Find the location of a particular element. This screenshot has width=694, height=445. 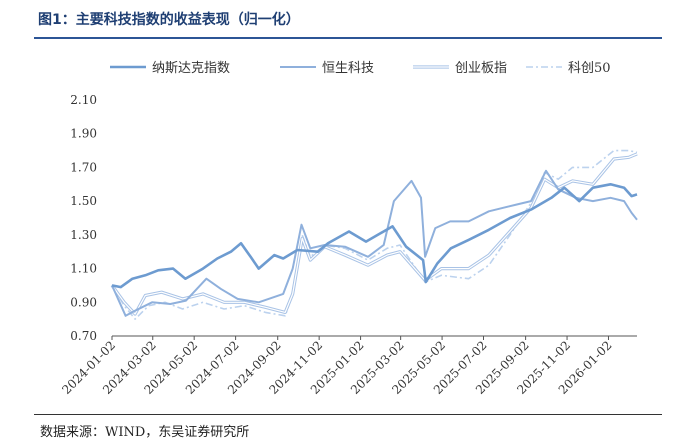

y-tick-label: 2.10 is located at coordinates (83, 100).